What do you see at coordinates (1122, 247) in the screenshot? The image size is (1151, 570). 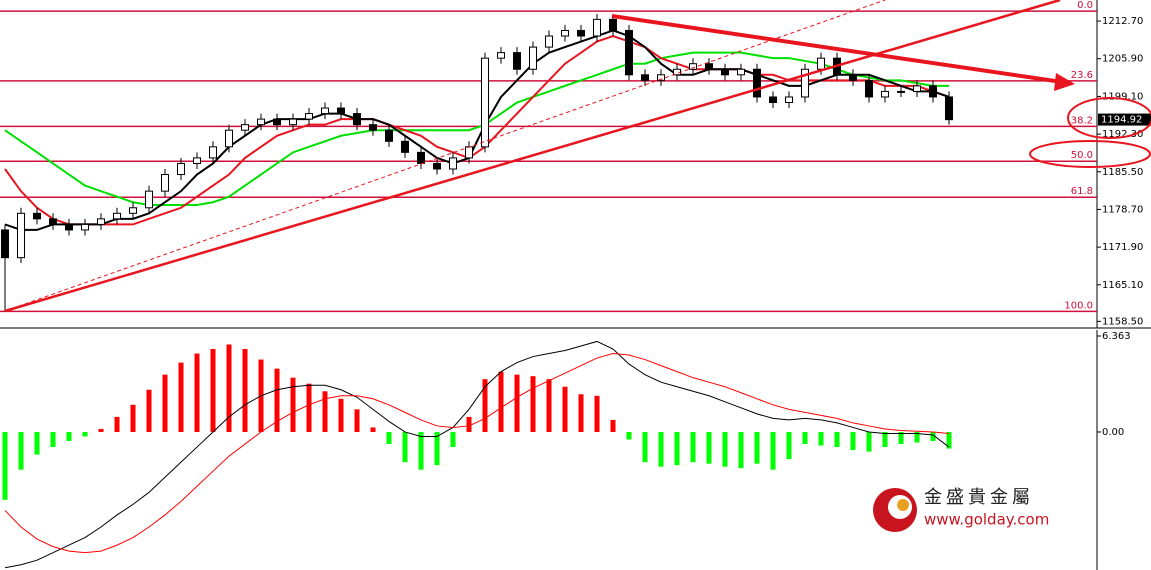 I see `y-tick-label: 1171.90` at bounding box center [1122, 247].